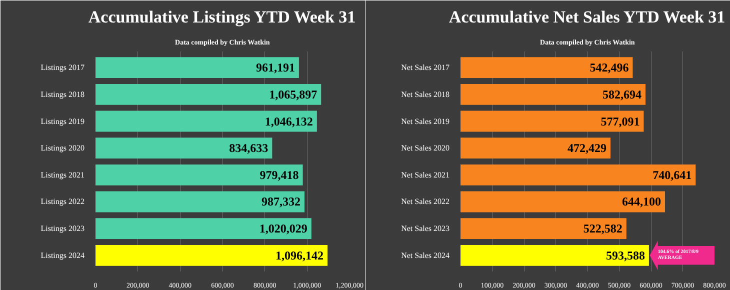 The height and width of the screenshot is (290, 730). I want to click on y-tick-label: Net Sales 2023, so click(425, 229).